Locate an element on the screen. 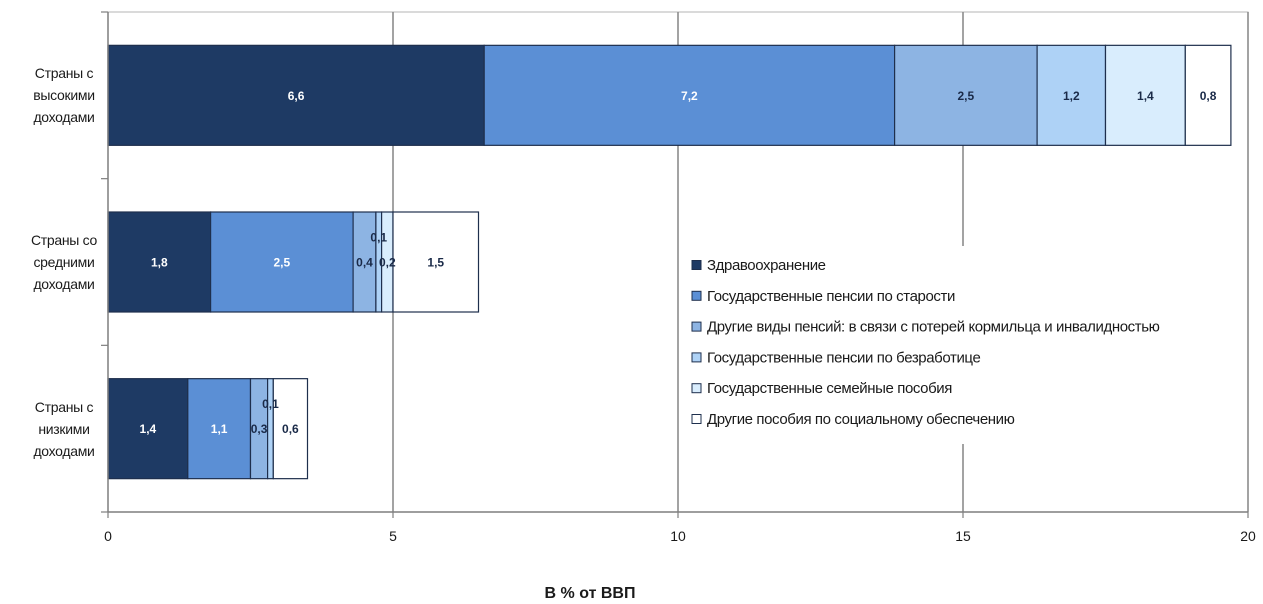 Image resolution: width=1263 pixels, height=604 pixels. x-tick-label: 0 is located at coordinates (108, 536).